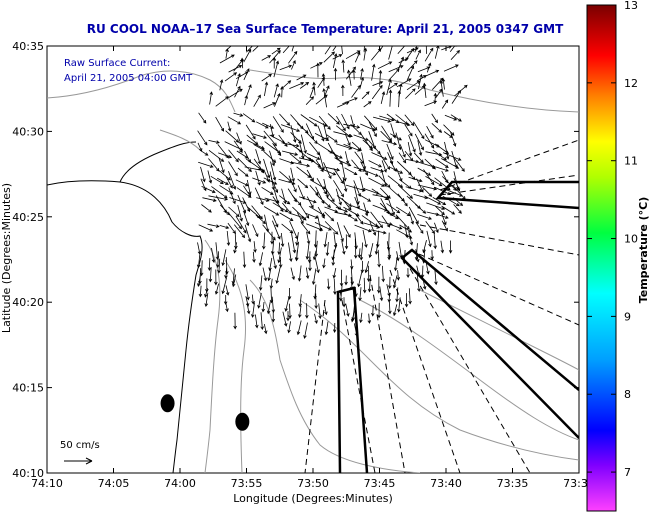 The height and width of the screenshot is (515, 651). What do you see at coordinates (47, 483) in the screenshot?
I see `x-tick-label: 74:10` at bounding box center [47, 483].